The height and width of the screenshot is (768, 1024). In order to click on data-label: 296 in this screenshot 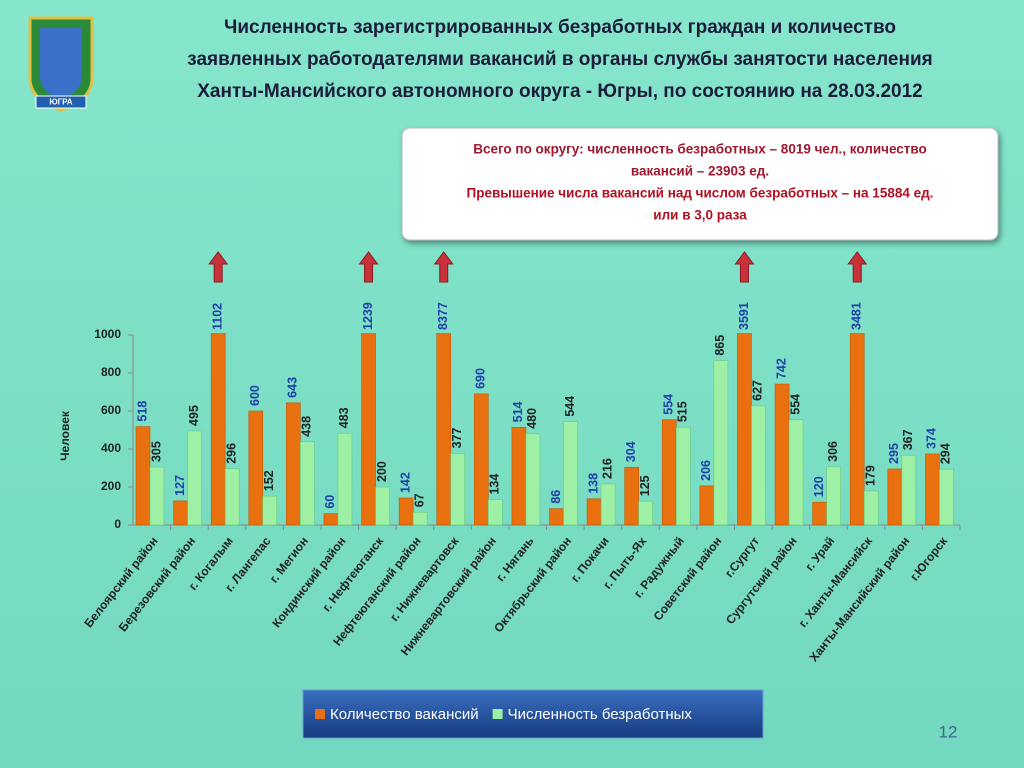, I will do `click(231, 453)`.